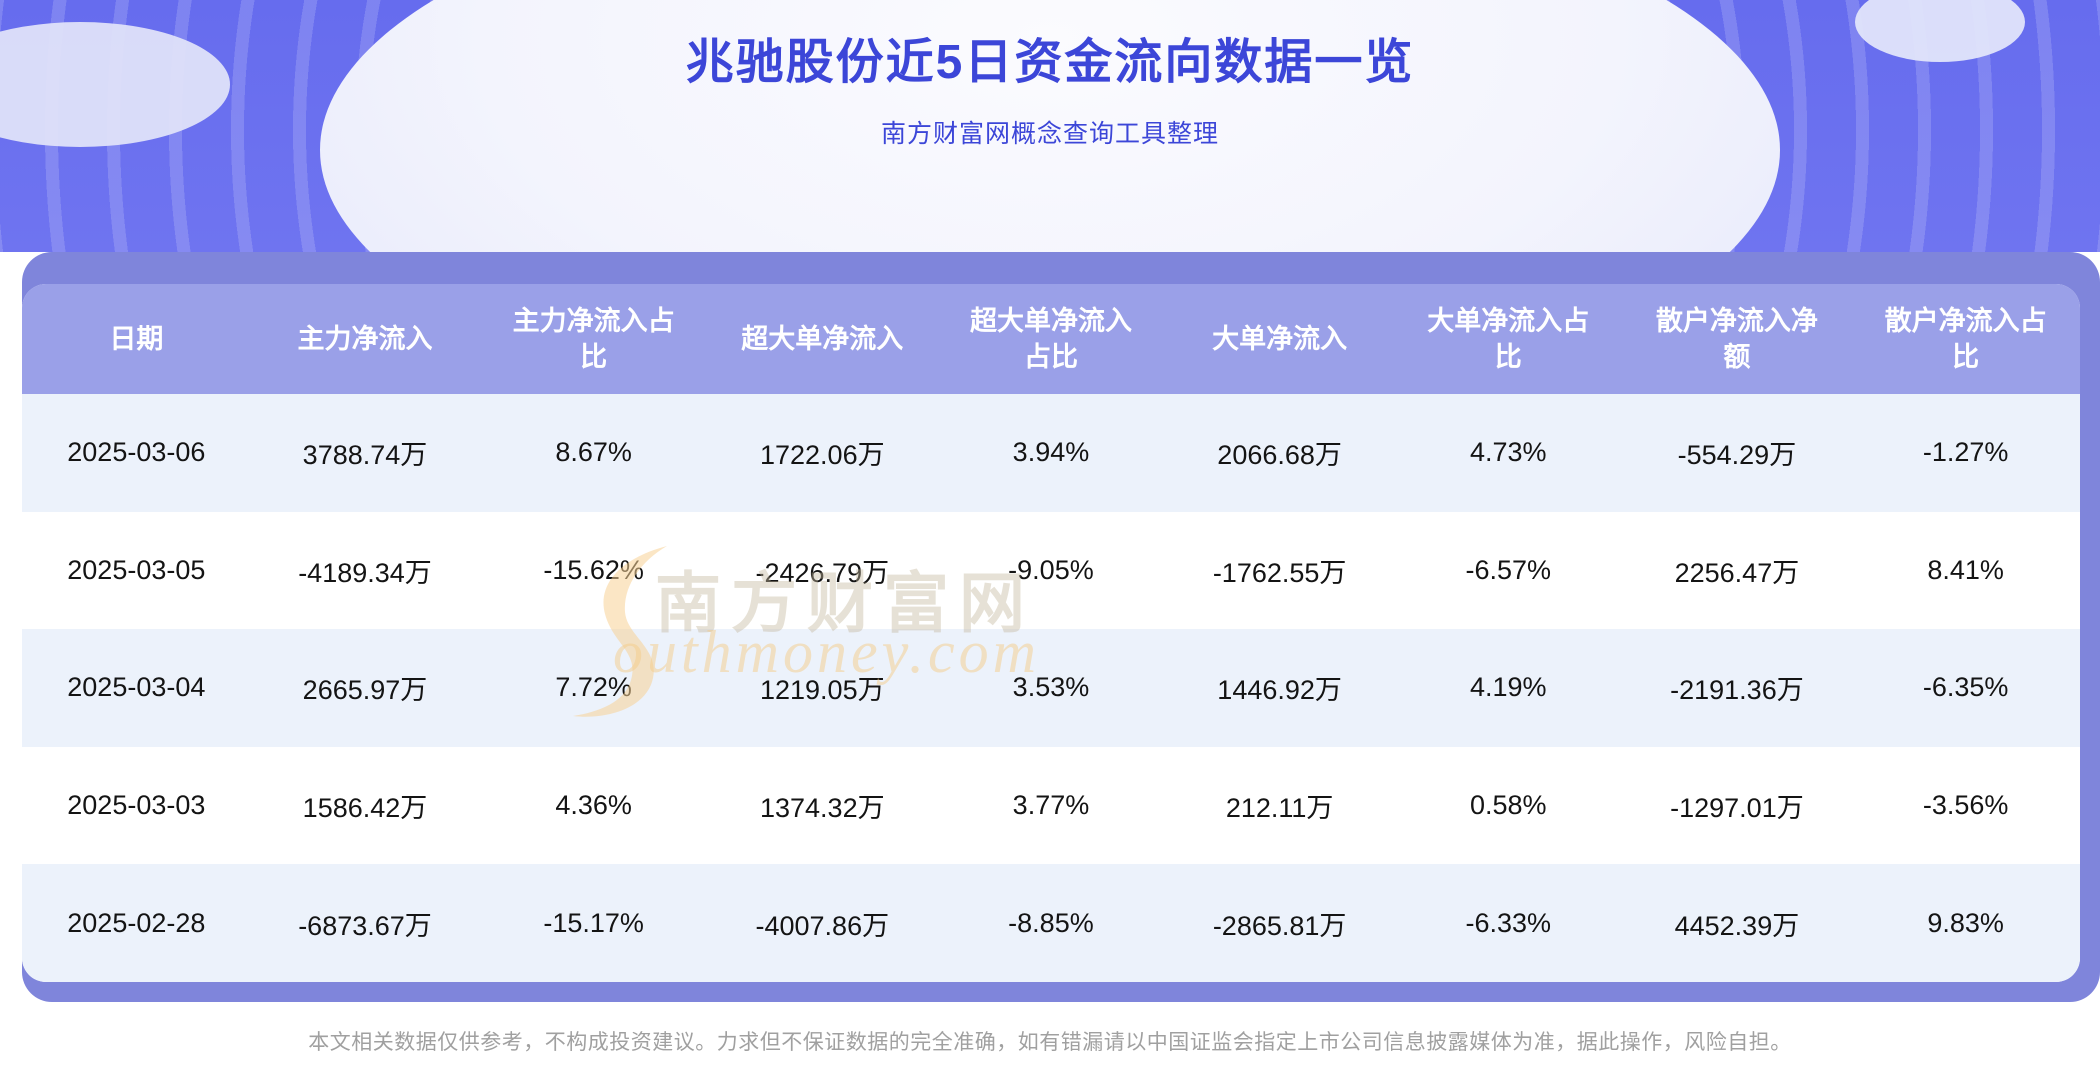  Describe the element at coordinates (822, 805) in the screenshot. I see `table-cell: 1374.32万` at that location.